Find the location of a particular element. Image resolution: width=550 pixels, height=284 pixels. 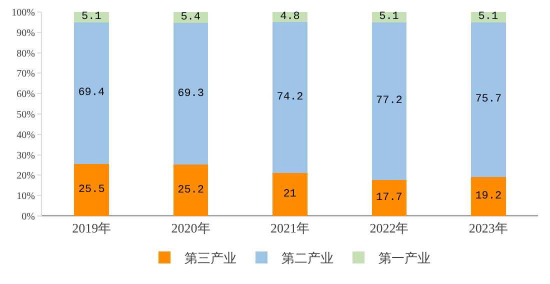

y-tick-label: 40% is located at coordinates (25, 135).